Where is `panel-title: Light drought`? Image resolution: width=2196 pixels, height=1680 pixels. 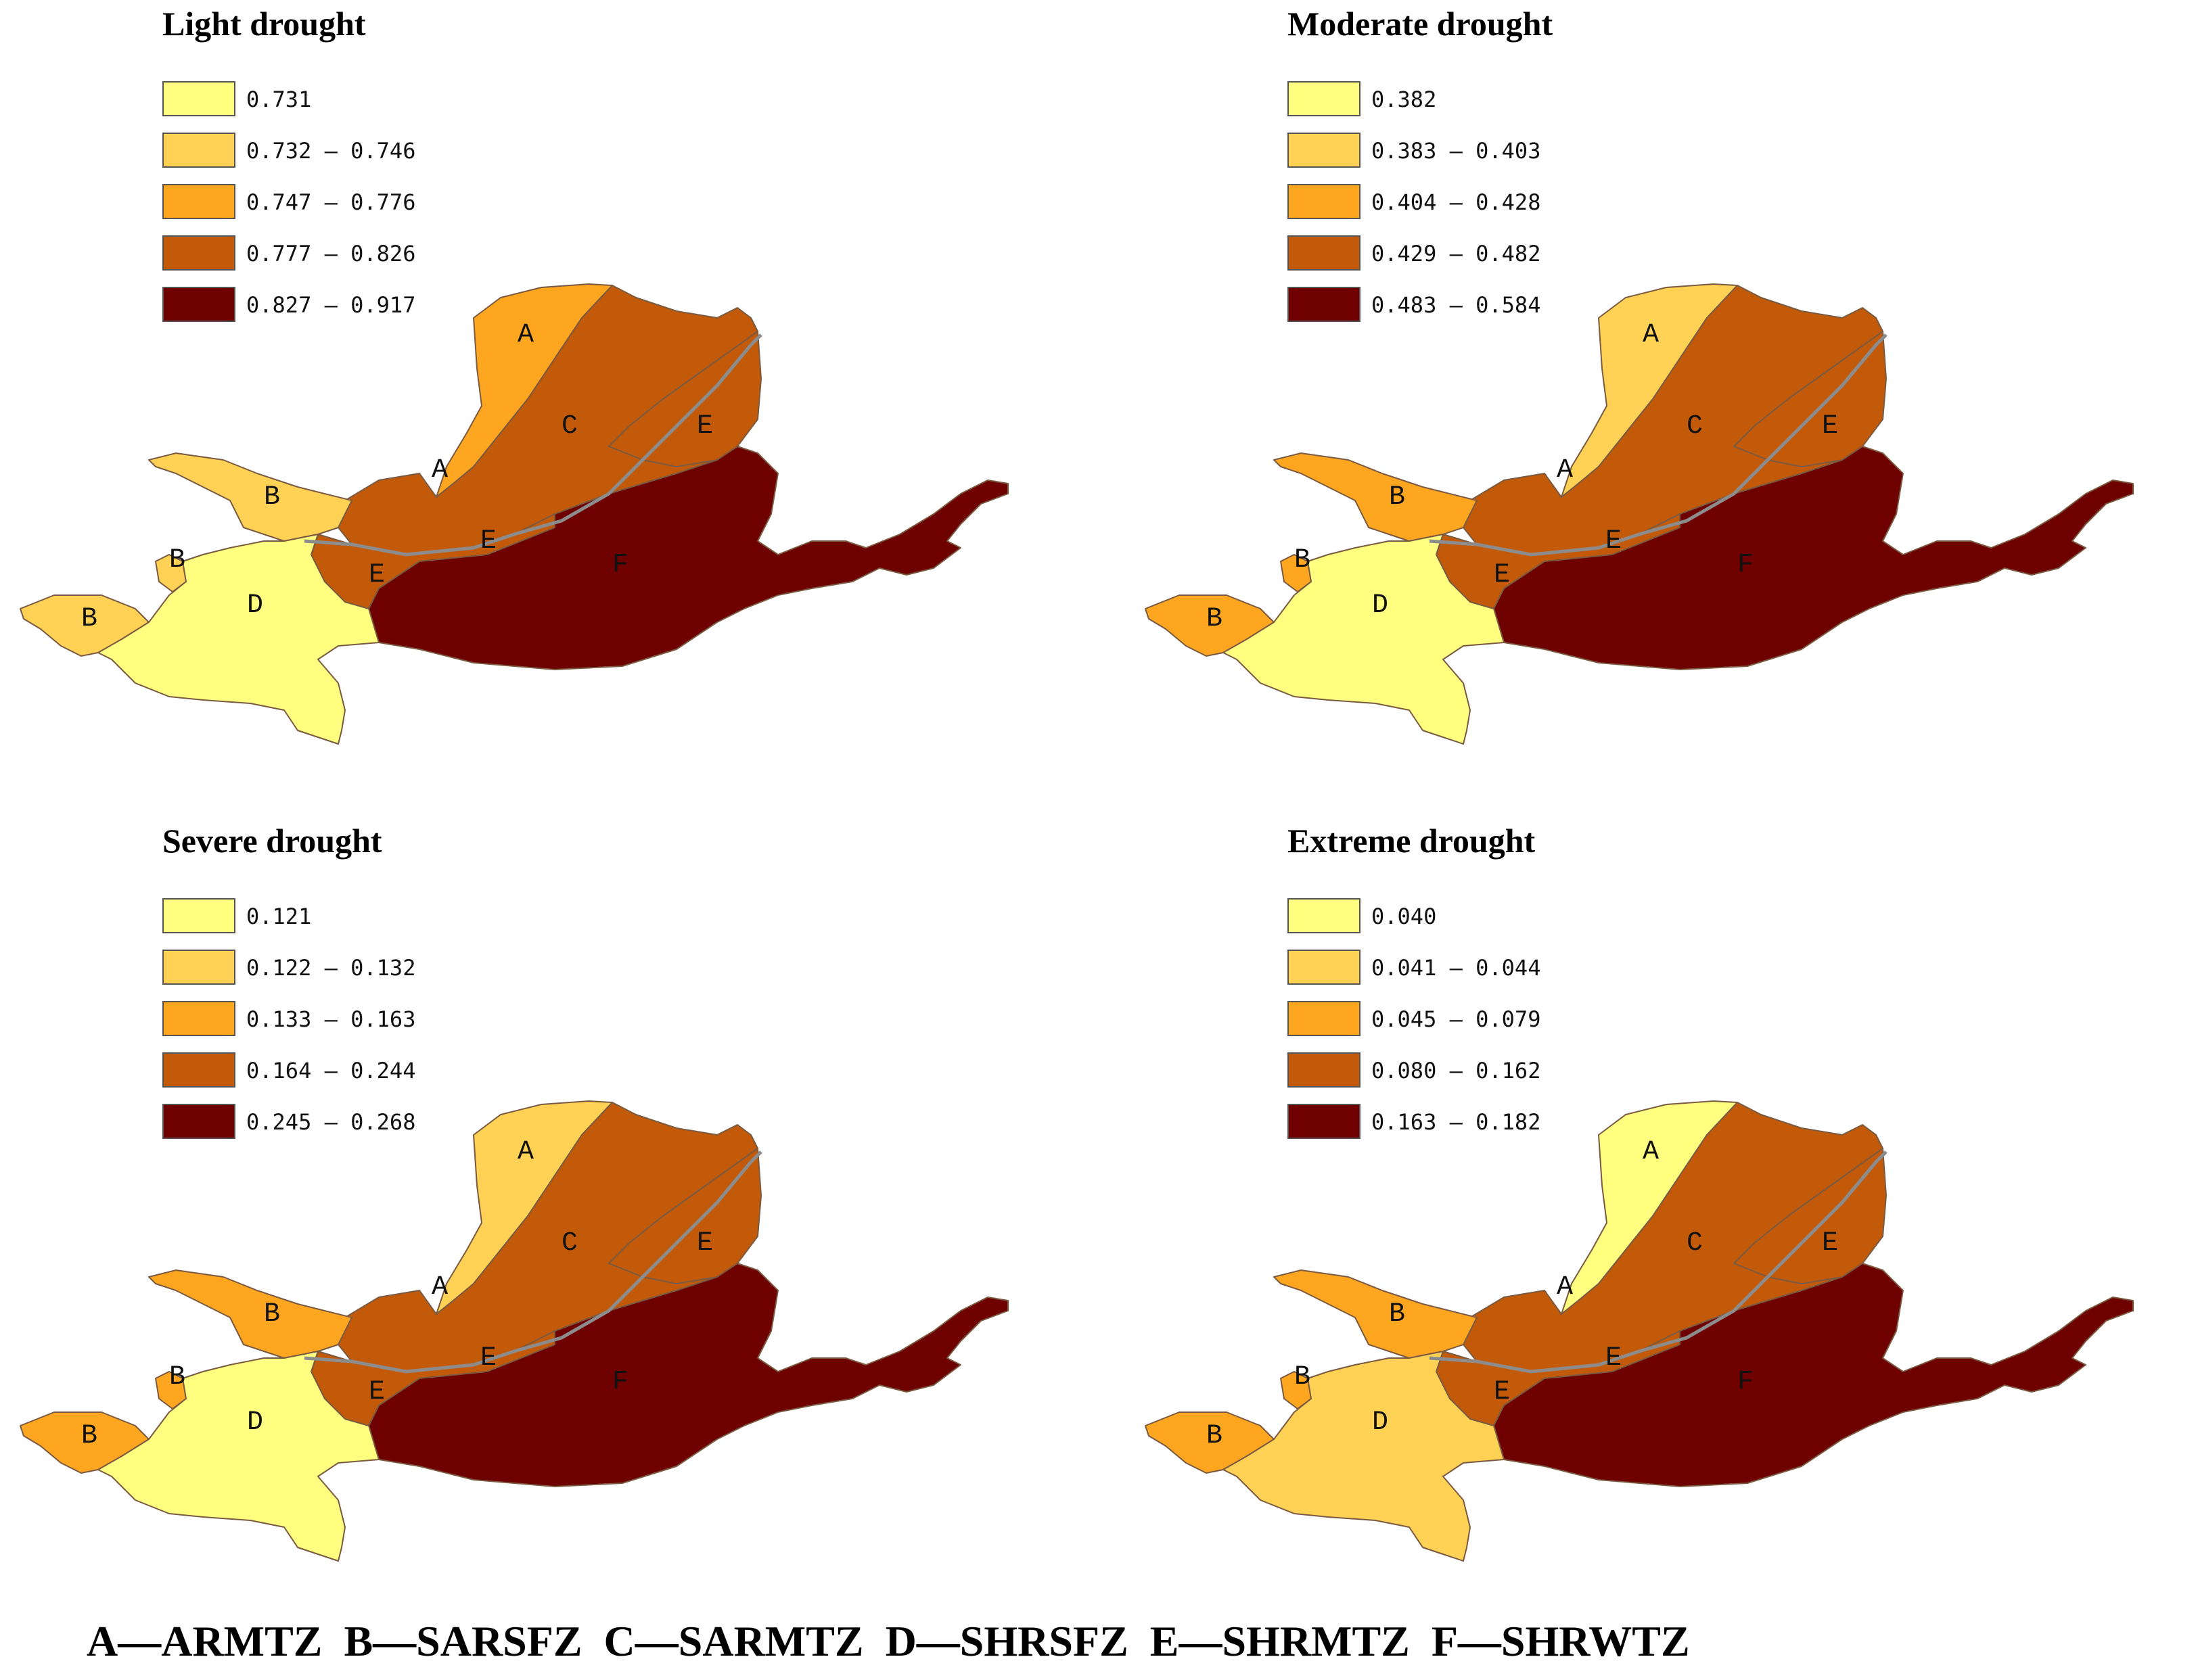
panel-title: Light drought is located at coordinates (264, 24).